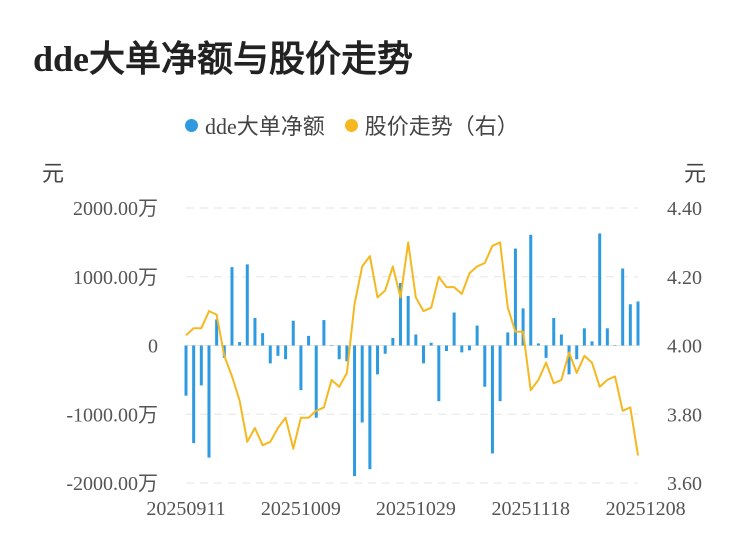  Describe the element at coordinates (53, 173) in the screenshot. I see `left-axis-unit: 元` at that location.